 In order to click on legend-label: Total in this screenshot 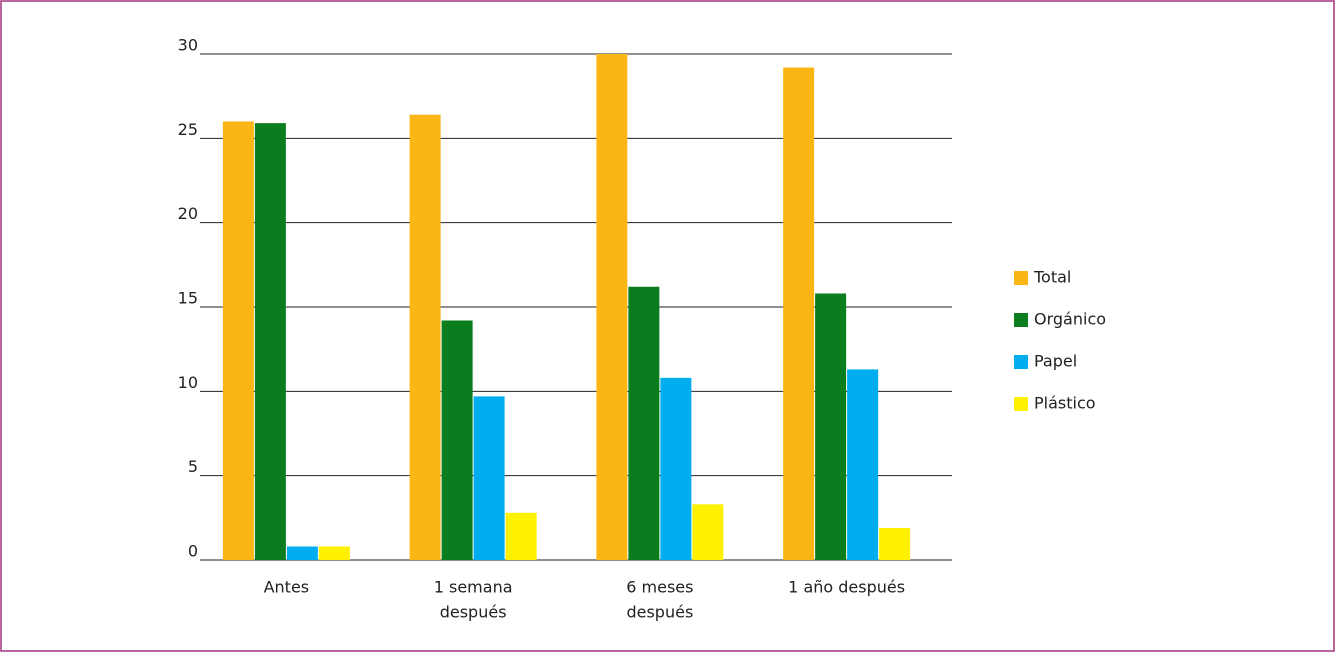, I will do `click(1052, 277)`.